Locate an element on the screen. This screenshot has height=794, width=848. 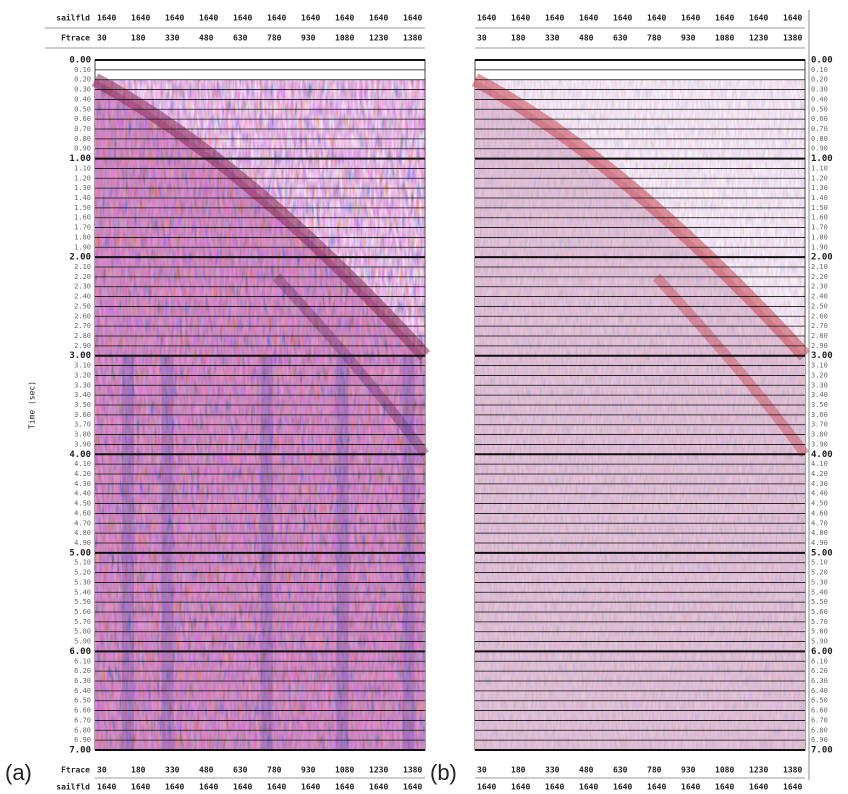
time-tick-label: 4.70 is located at coordinates (819, 523).